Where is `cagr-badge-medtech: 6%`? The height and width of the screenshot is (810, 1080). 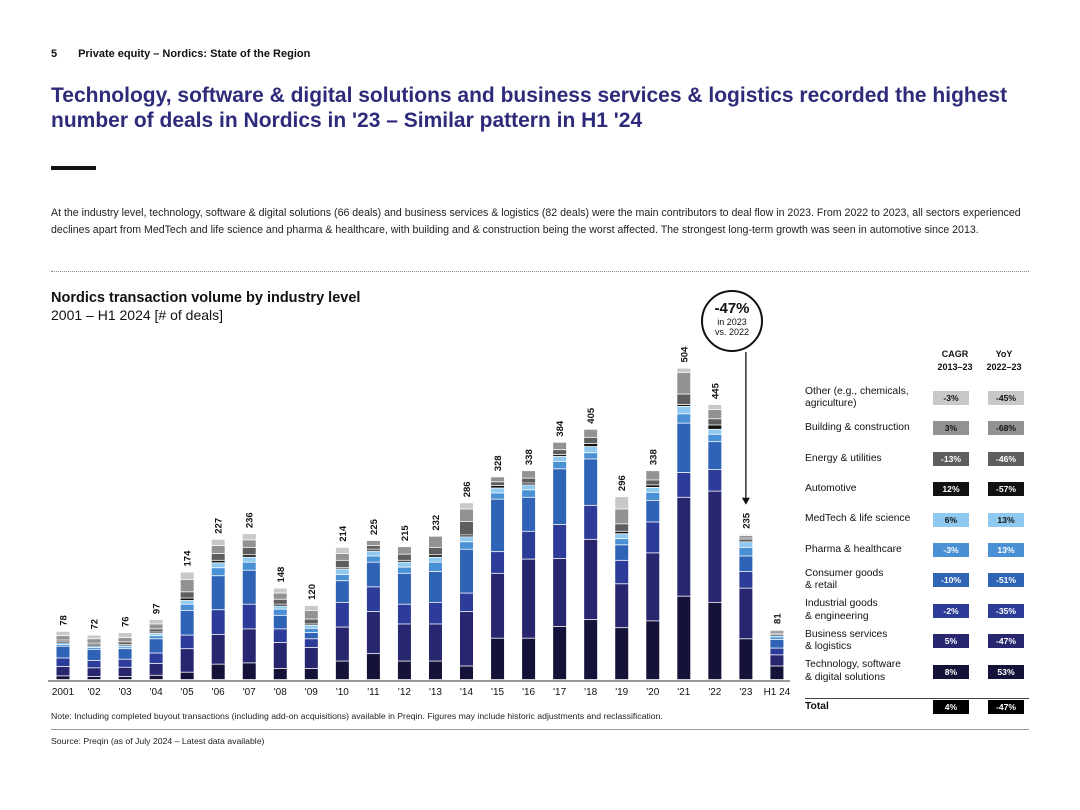 cagr-badge-medtech: 6% is located at coordinates (951, 519).